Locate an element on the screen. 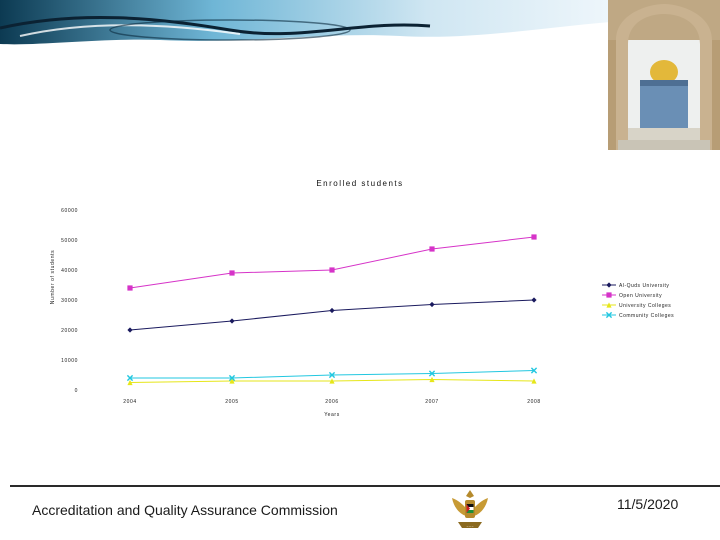  x-tick-label: 2007 is located at coordinates (432, 402).